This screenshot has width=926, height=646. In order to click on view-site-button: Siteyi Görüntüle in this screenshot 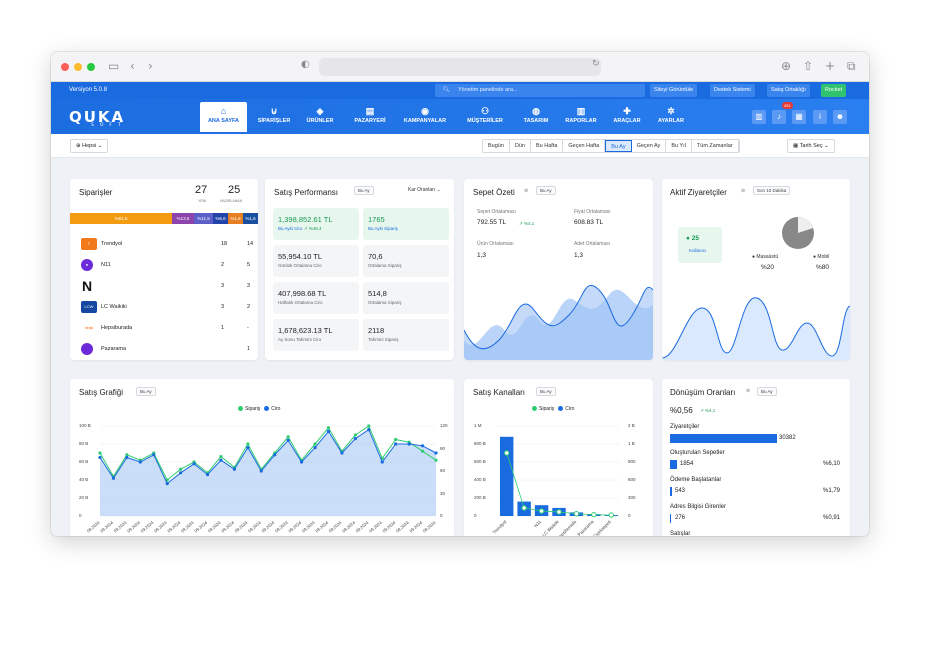, I will do `click(674, 90)`.